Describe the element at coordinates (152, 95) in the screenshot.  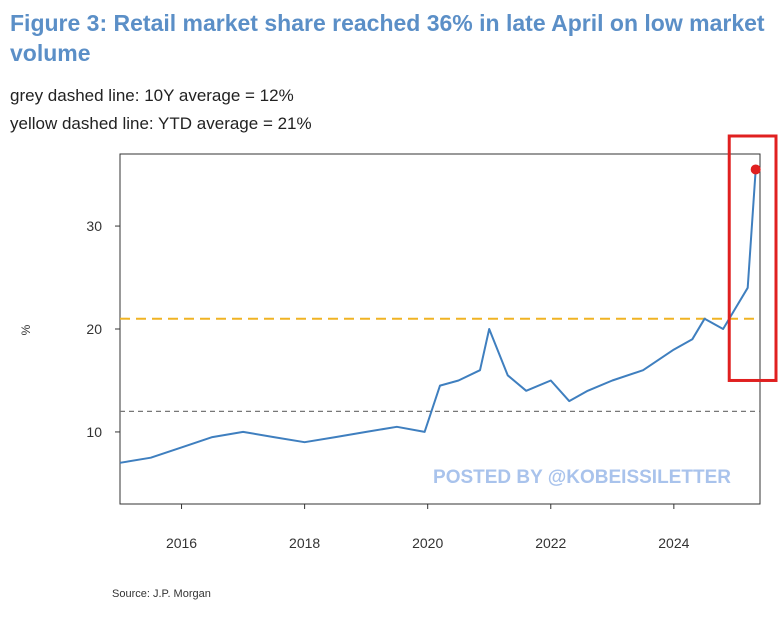
I see `subtitle-grey-line-note: grey dashed line: 10Y average = 12%` at that location.